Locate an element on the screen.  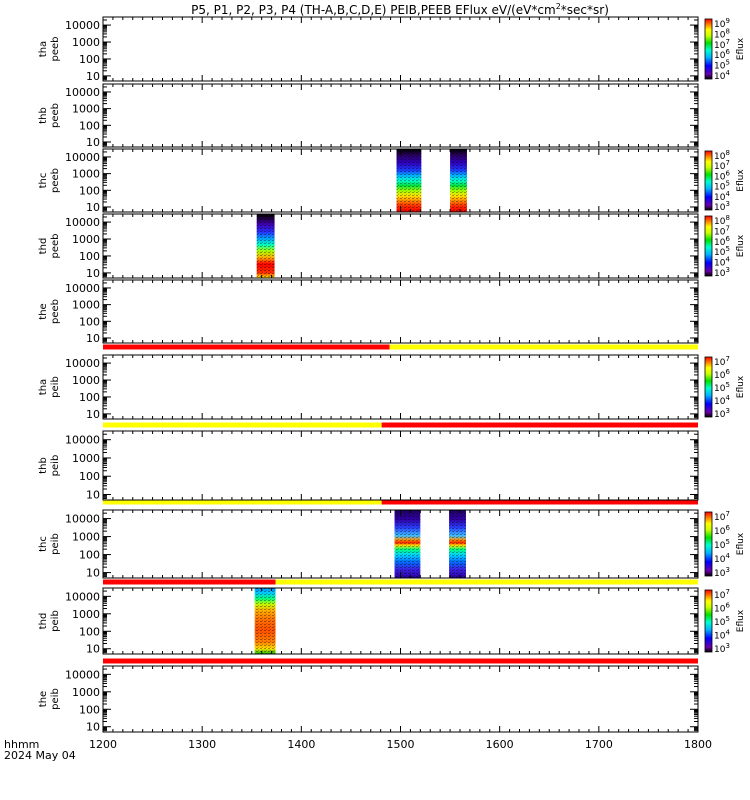
x-date-label: 2024 May 04 is located at coordinates (40, 755).